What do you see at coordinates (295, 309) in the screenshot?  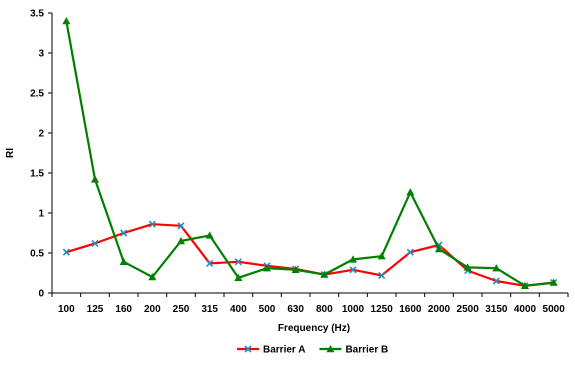 I see `x-tick-label: 630` at bounding box center [295, 309].